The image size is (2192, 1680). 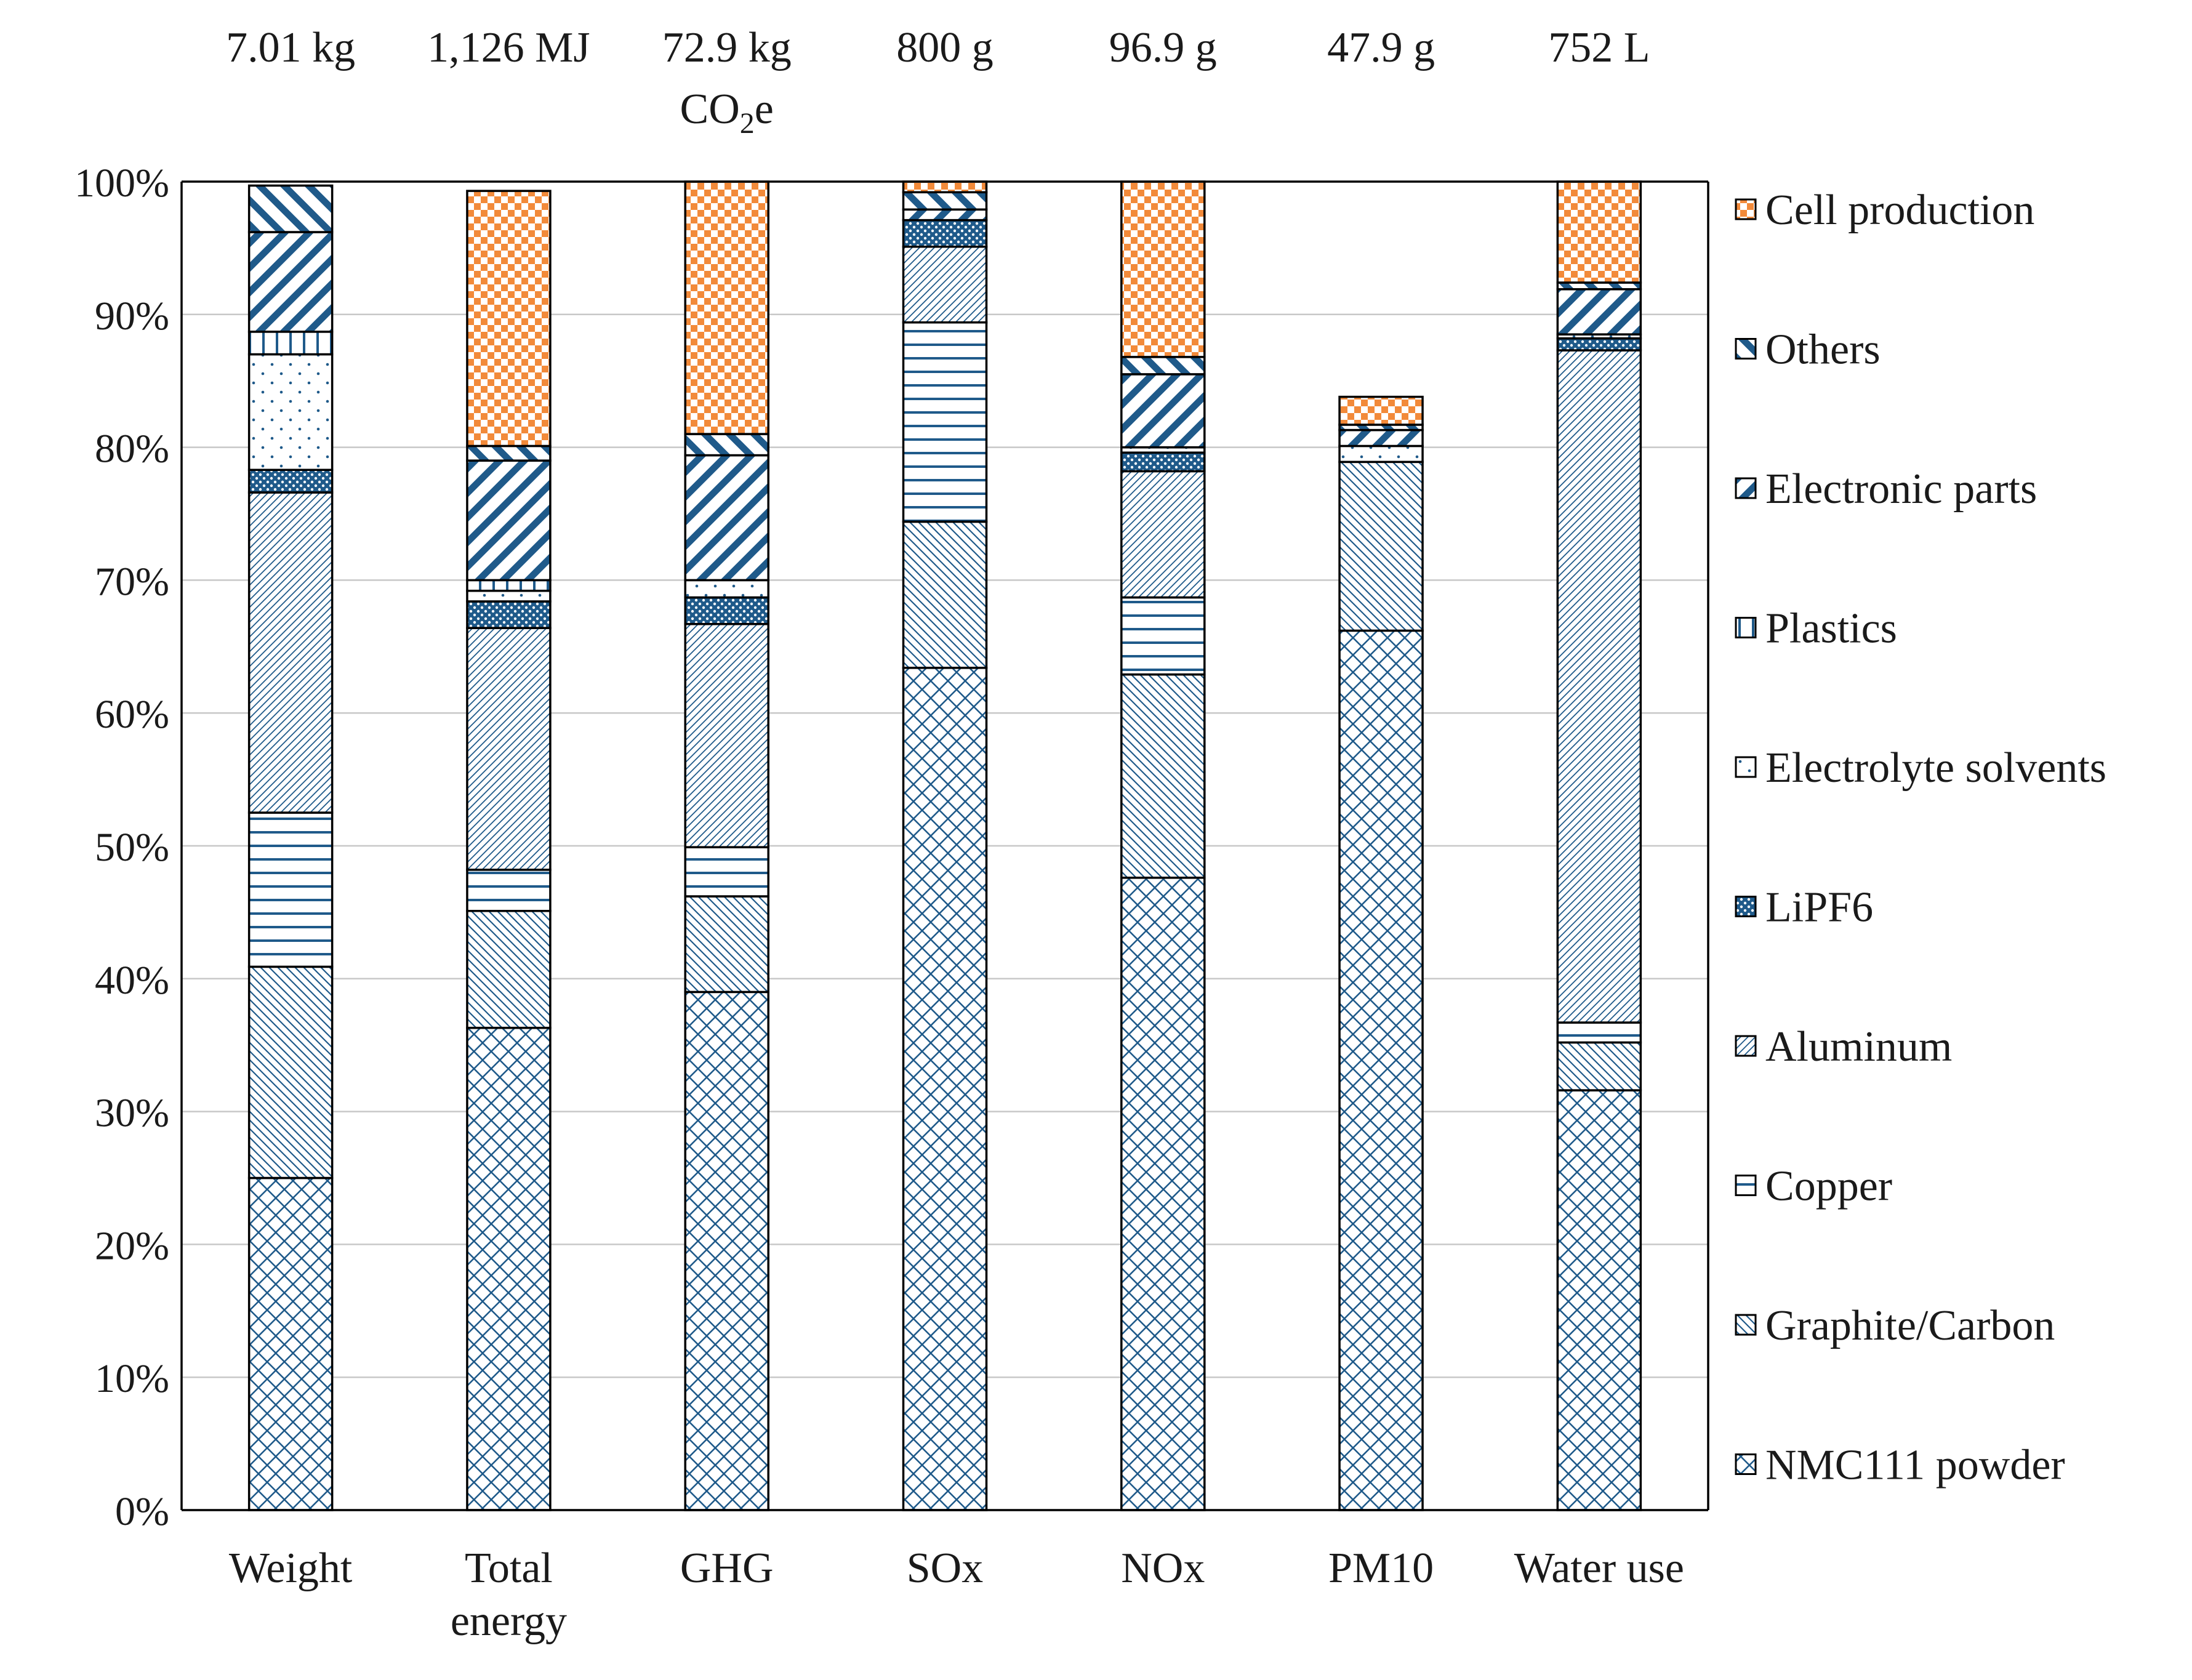 What do you see at coordinates (290, 344) in the screenshot?
I see `bar-segment-plastics-weight` at bounding box center [290, 344].